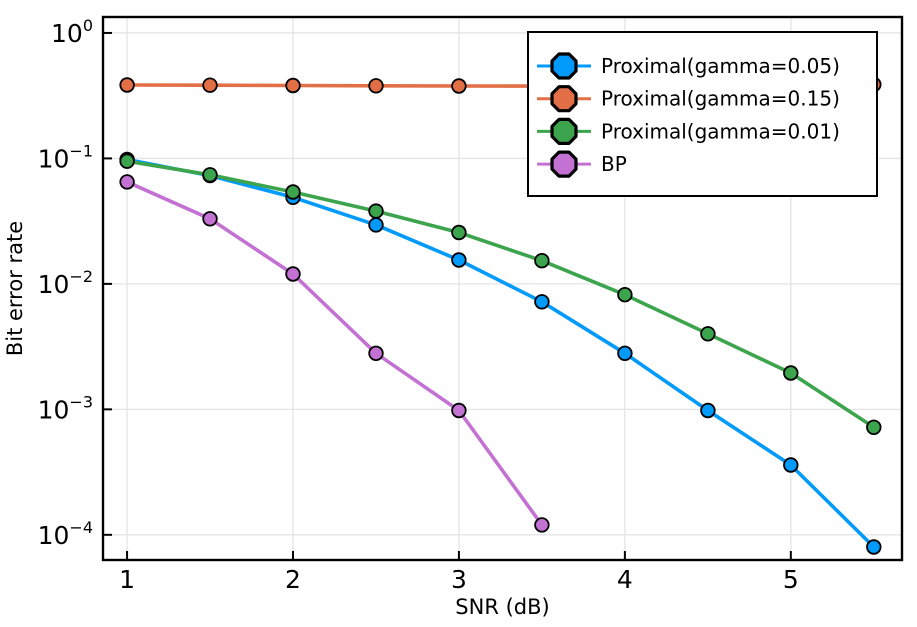 The height and width of the screenshot is (627, 917). I want to click on y-tick-label: 10⁻¹, so click(65, 157).